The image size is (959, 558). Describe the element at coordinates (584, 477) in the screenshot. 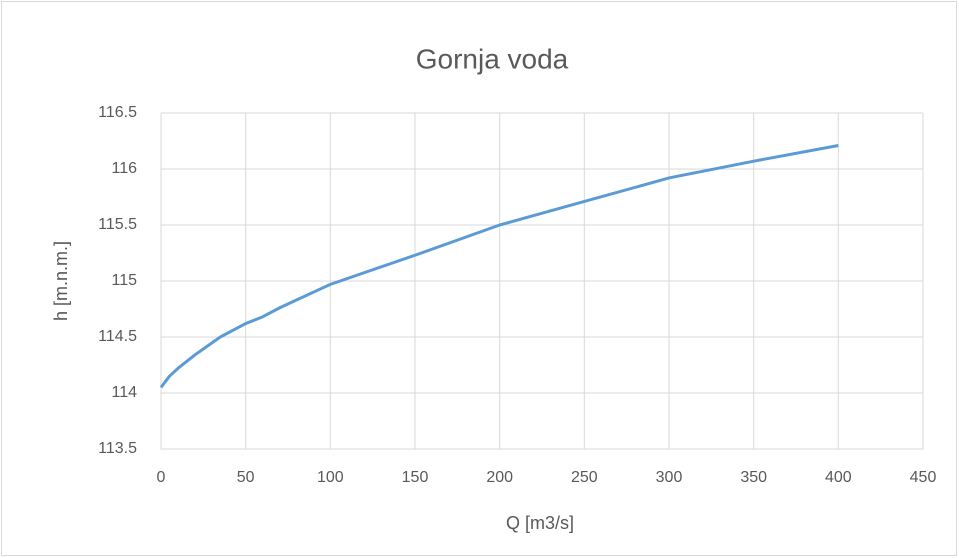

I see `x-tick-label: 250` at that location.